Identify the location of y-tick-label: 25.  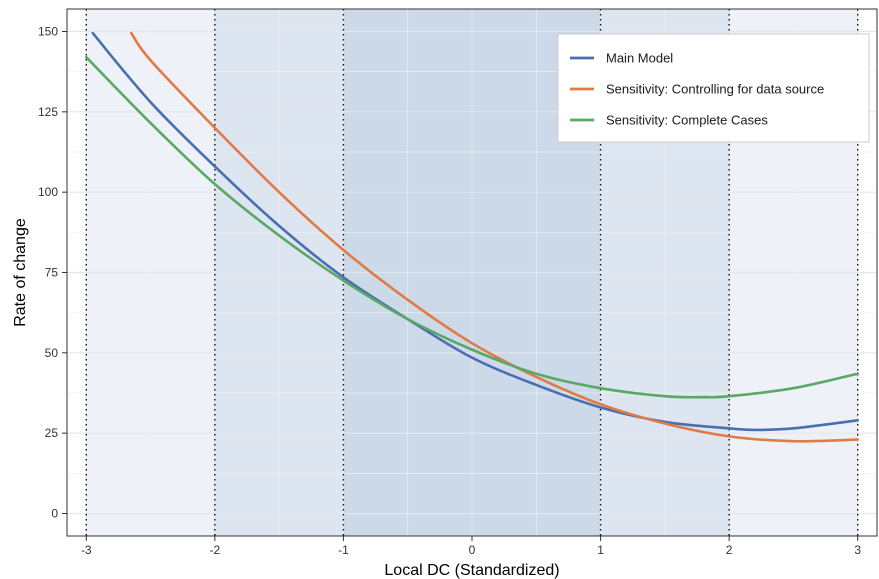
(52, 433).